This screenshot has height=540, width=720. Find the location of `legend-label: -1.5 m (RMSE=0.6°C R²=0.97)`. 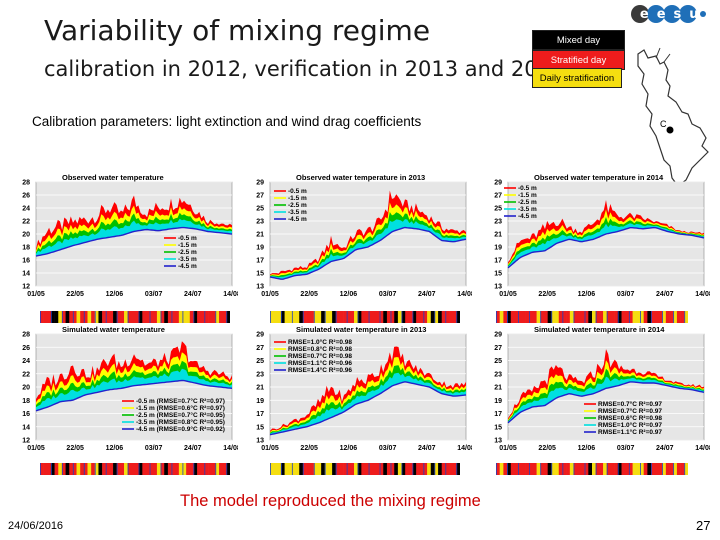

legend-label: -1.5 m (RMSE=0.6°C R²=0.97) is located at coordinates (180, 408).